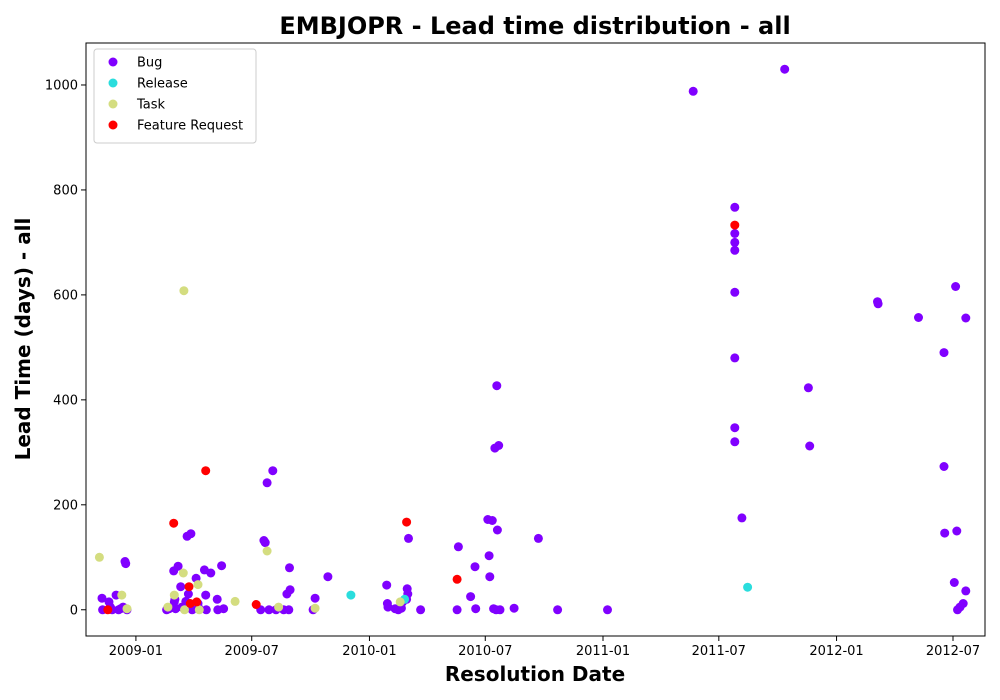  I want to click on x-tick-label: 2012-01, so click(836, 651).